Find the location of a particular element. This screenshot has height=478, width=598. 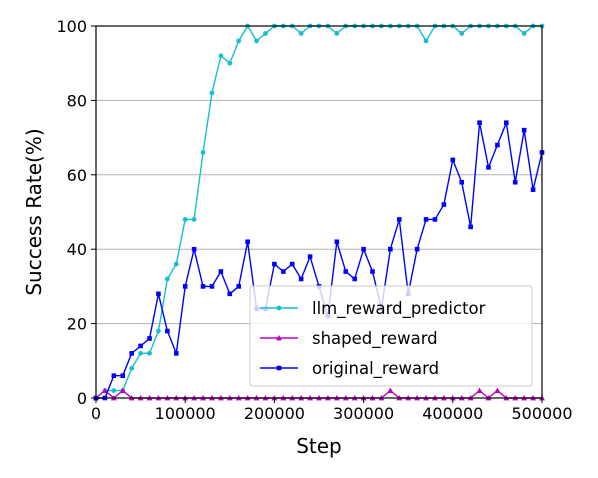

x-tick-label: 0 is located at coordinates (96, 413).